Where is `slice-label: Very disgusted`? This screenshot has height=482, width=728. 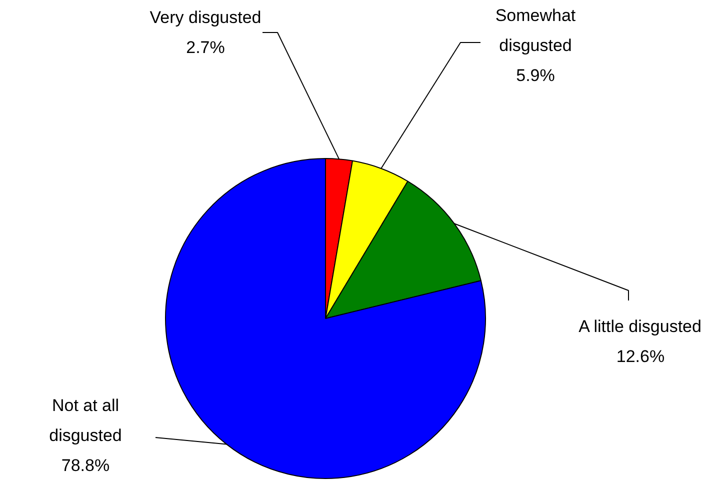 slice-label: Very disgusted is located at coordinates (206, 17).